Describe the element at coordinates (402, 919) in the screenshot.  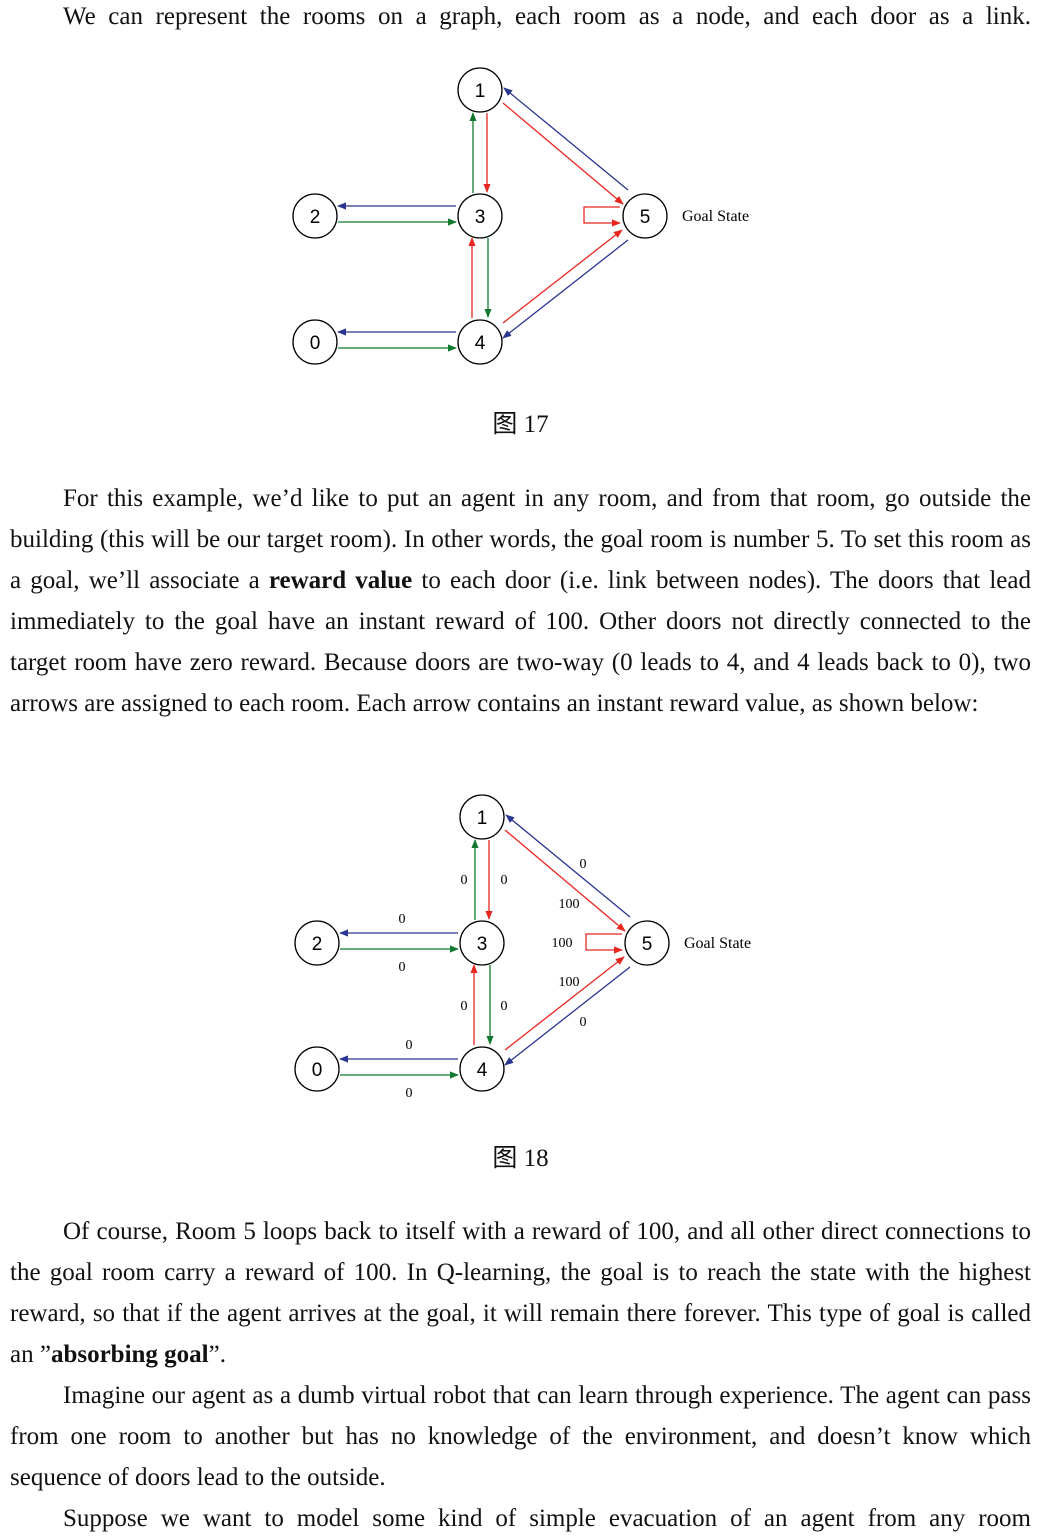
I see `edge-label-3-to-2: 0` at that location.